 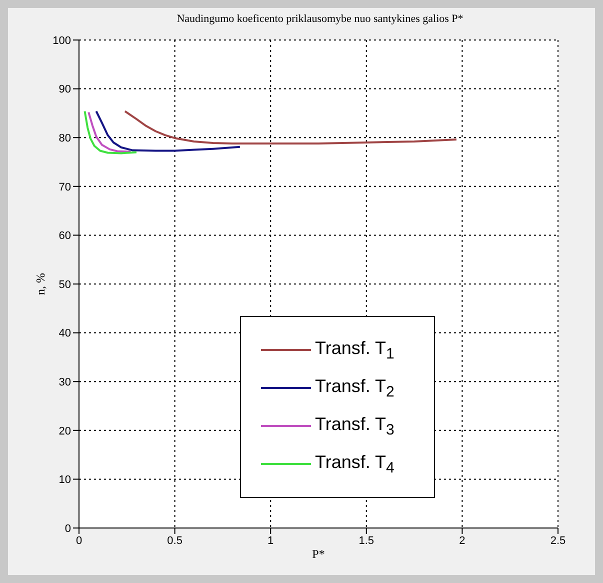 What do you see at coordinates (271, 540) in the screenshot?
I see `x-tick-label: 1` at bounding box center [271, 540].